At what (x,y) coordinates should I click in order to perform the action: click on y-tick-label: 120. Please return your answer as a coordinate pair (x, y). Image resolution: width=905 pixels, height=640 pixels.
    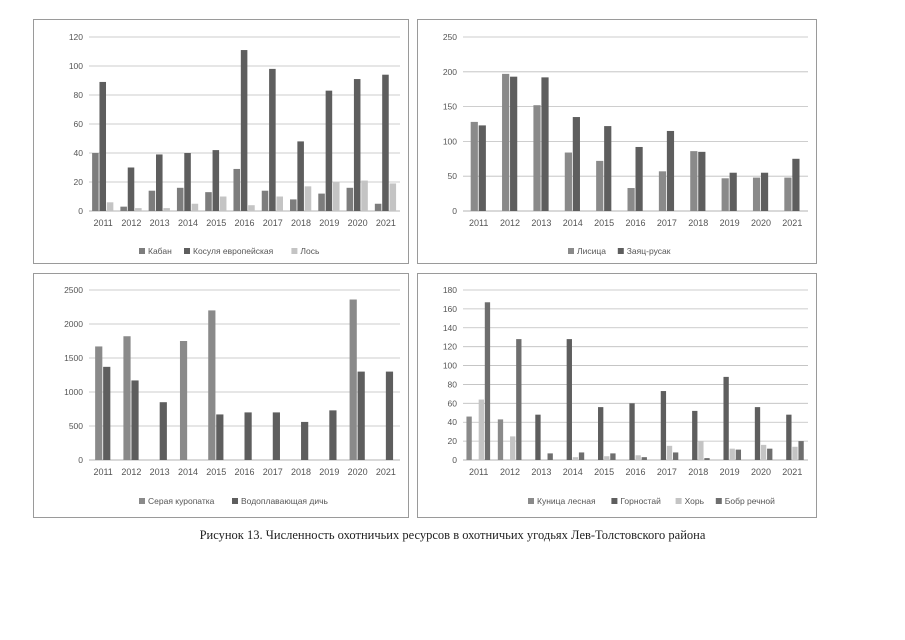
    Looking at the image, I should click on (76, 37).